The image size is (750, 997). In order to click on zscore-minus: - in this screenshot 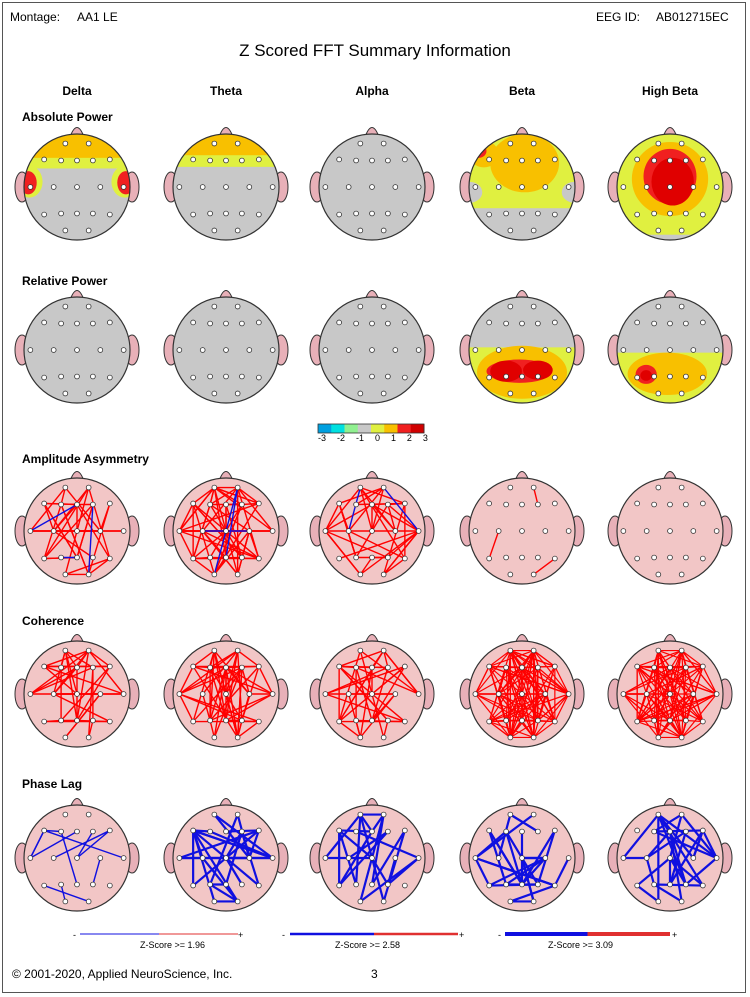, I will do `click(74, 935)`.